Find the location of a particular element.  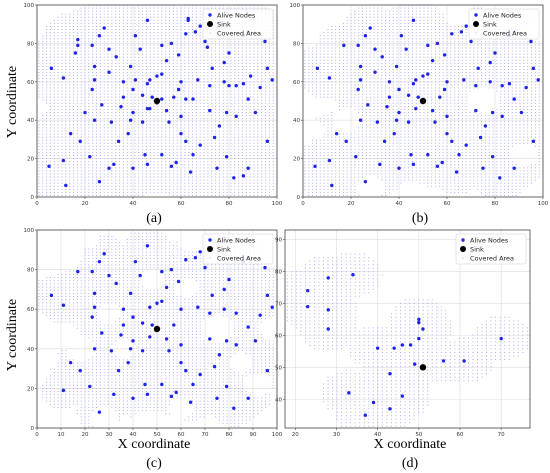

legend-alive-marker is located at coordinates (210, 15).